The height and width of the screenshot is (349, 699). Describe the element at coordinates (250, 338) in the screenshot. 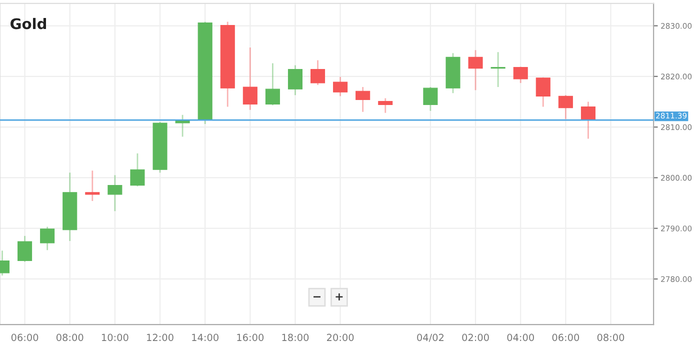

I see `x-tick-label: 16:00` at that location.